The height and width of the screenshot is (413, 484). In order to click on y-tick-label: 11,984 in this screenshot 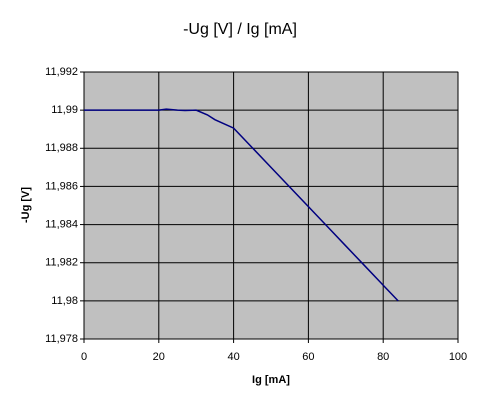, I will do `click(61, 224)`.